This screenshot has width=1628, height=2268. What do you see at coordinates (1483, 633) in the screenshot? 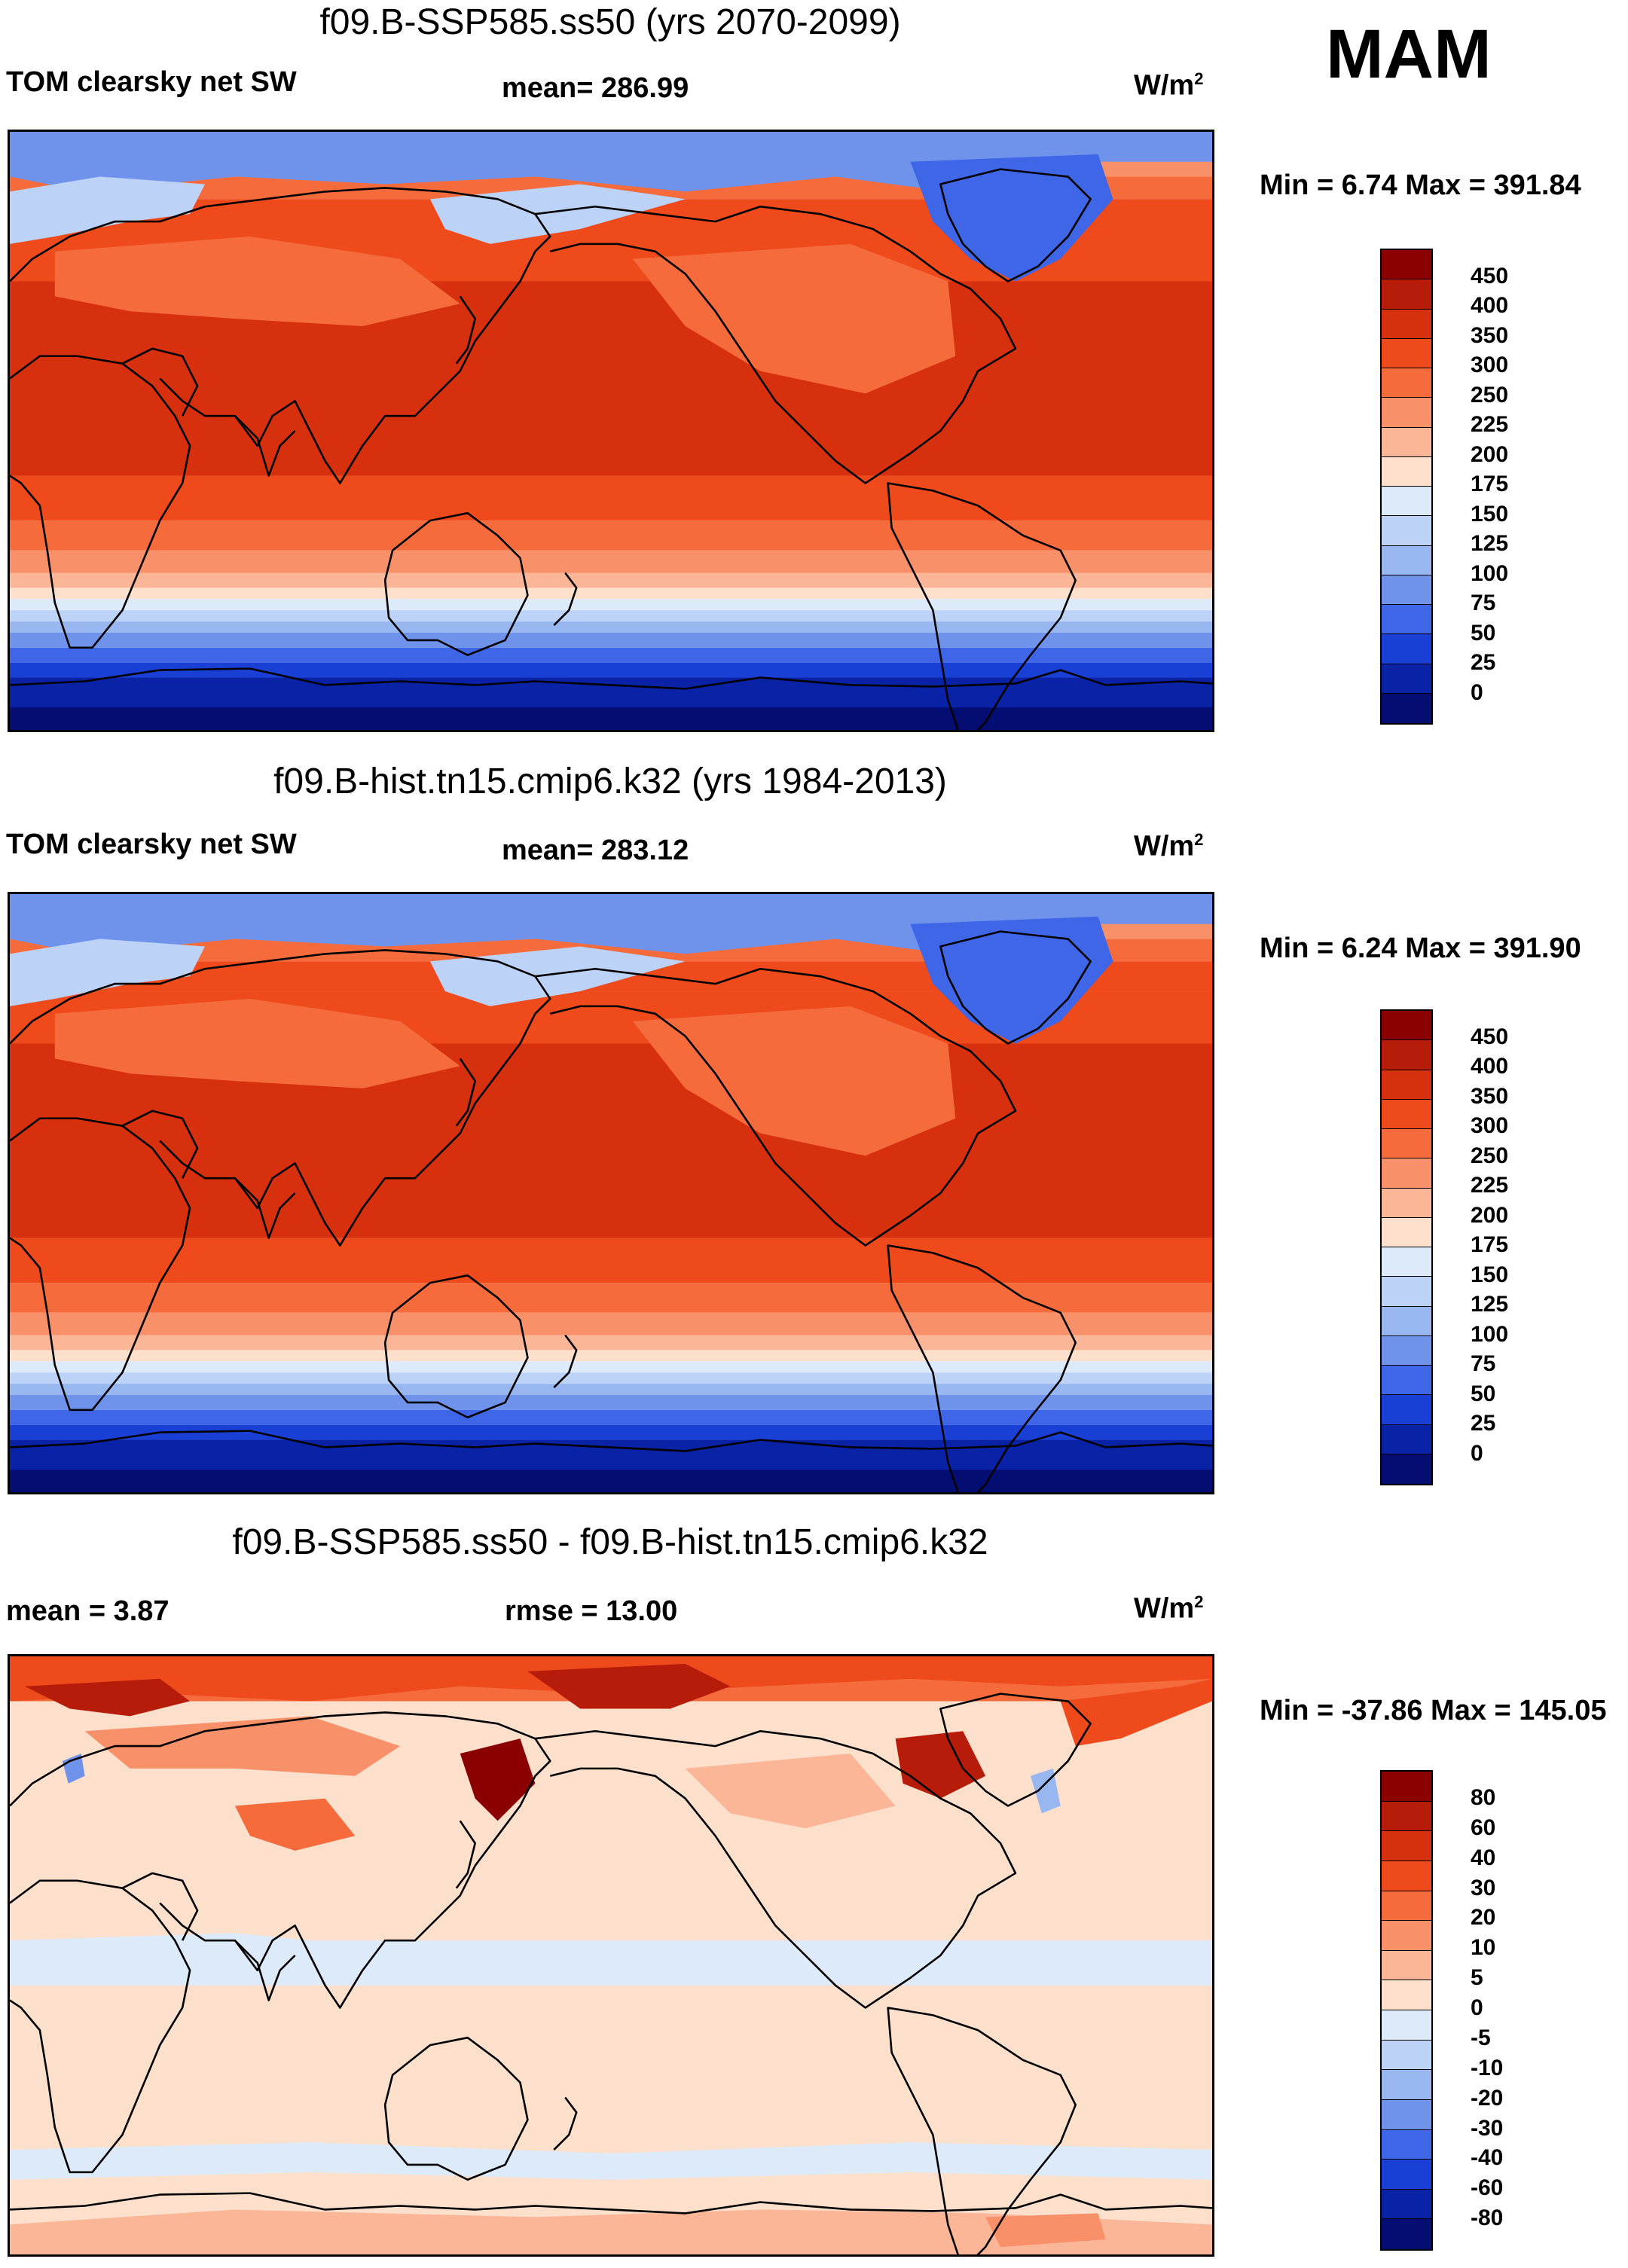
I see `colorbar-tick-label: 50` at bounding box center [1483, 633].